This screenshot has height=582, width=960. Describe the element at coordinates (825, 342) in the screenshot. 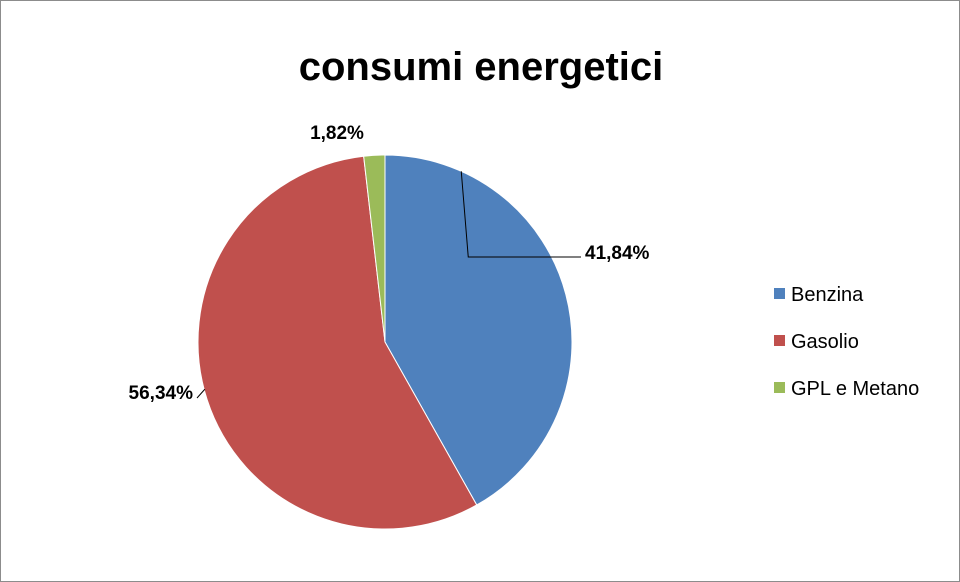

I see `legend-label-gasolio: Gasolio` at that location.